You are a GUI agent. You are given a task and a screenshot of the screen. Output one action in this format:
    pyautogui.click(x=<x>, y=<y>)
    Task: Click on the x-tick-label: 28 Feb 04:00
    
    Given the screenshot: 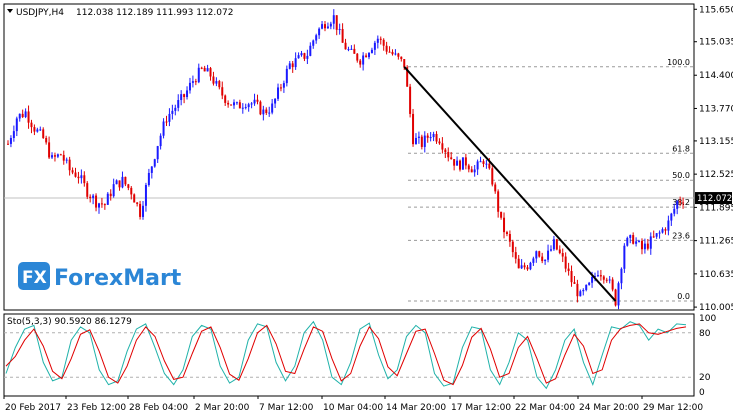 What is the action you would take?
    pyautogui.click(x=158, y=408)
    